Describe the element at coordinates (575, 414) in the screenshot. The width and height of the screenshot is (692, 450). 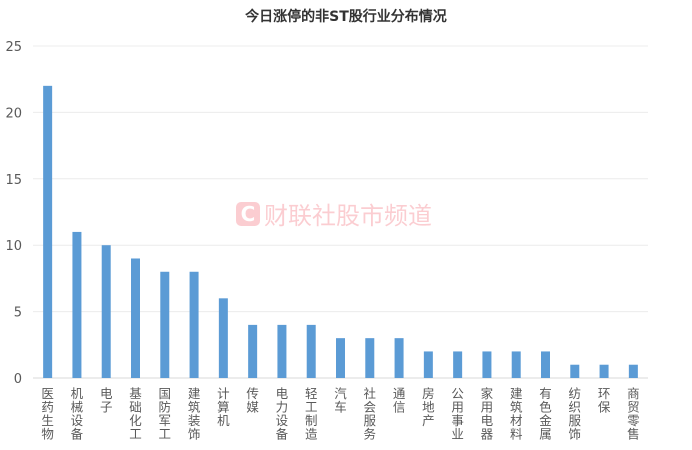
I see `x-tick-label: 纺织服饰` at that location.